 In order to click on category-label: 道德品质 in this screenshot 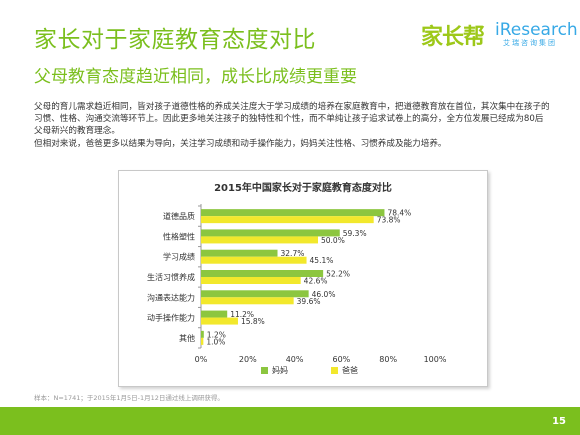, I will do `click(179, 216)`.